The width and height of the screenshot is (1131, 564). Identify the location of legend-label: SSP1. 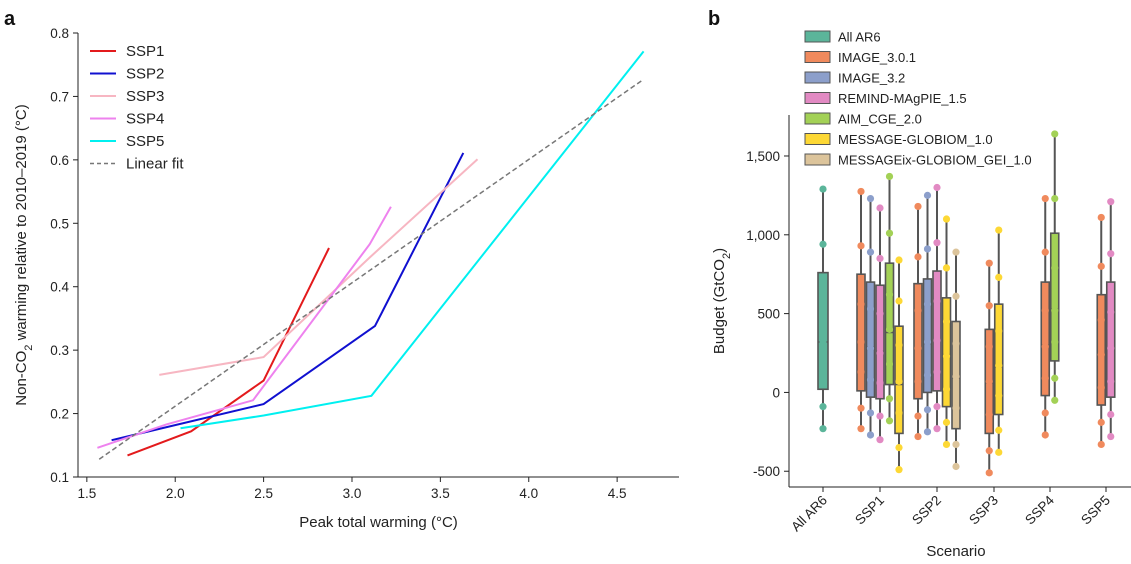
(145, 51).